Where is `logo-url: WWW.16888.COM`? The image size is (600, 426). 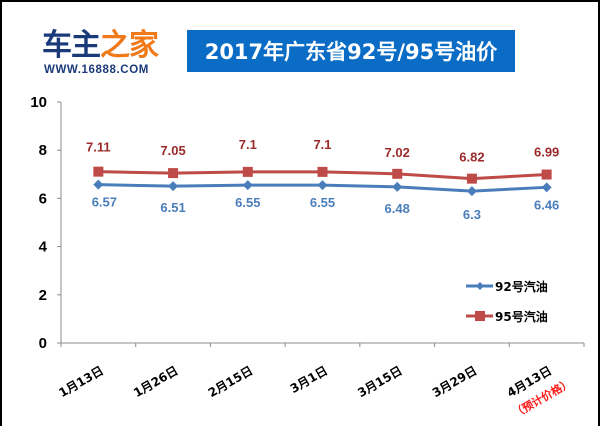 logo-url: WWW.16888.COM is located at coordinates (96, 70).